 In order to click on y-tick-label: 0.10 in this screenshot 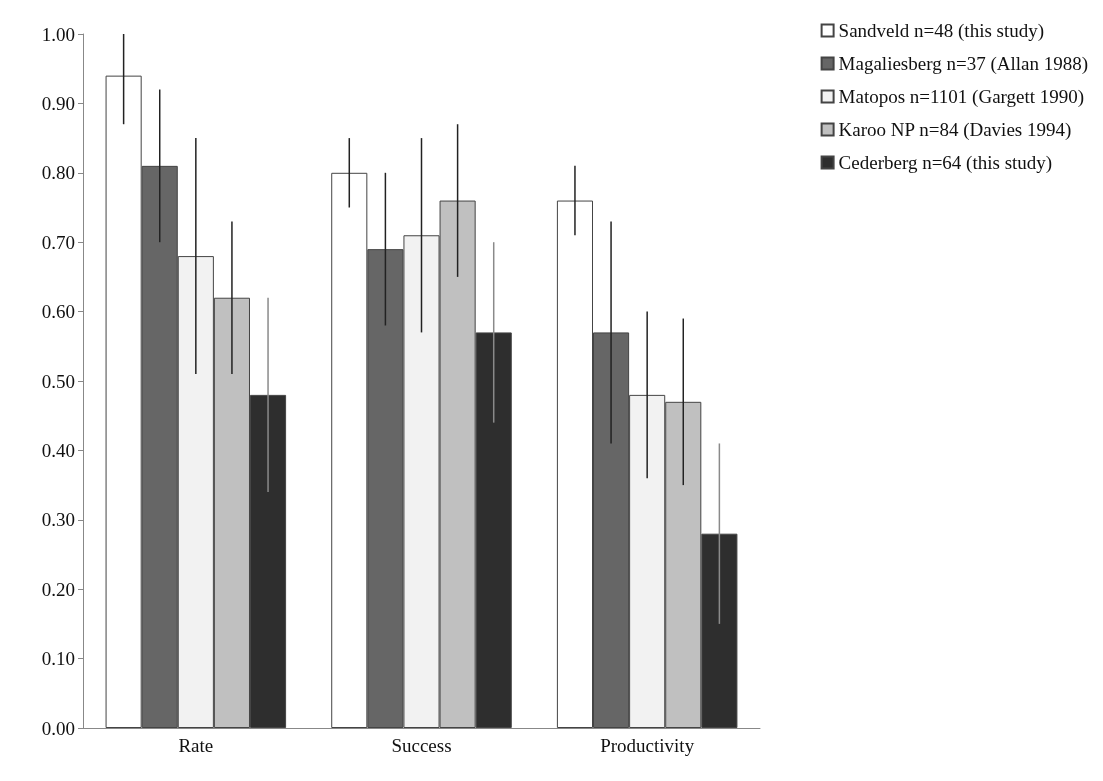, I will do `click(58, 659)`.